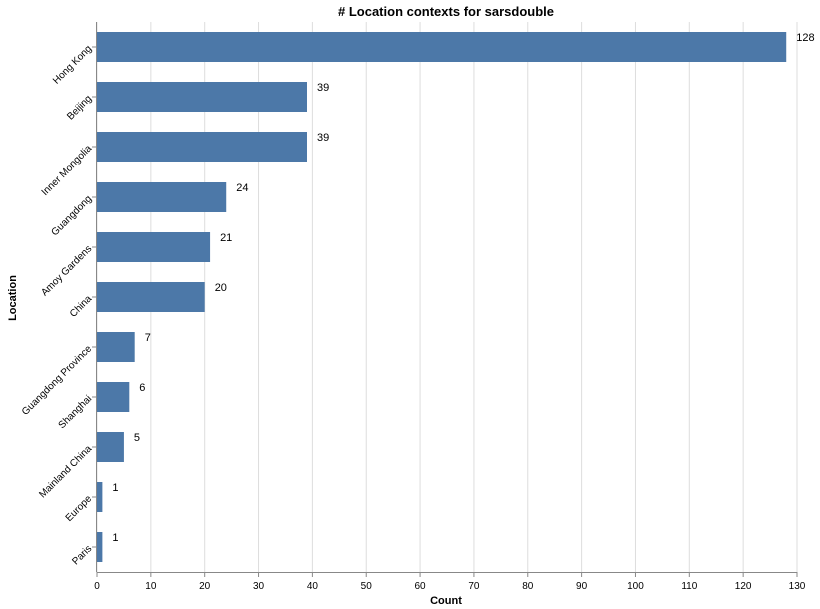 The width and height of the screenshot is (820, 609). I want to click on x-tick-label: 10, so click(151, 586).